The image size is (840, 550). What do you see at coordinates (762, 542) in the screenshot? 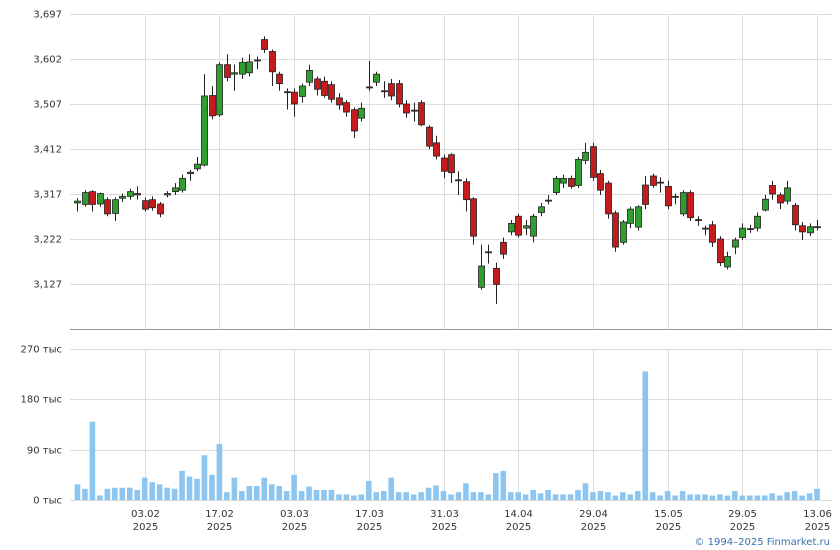
I see `credit: © 1994–2025 Finmarket.ru` at bounding box center [762, 542].